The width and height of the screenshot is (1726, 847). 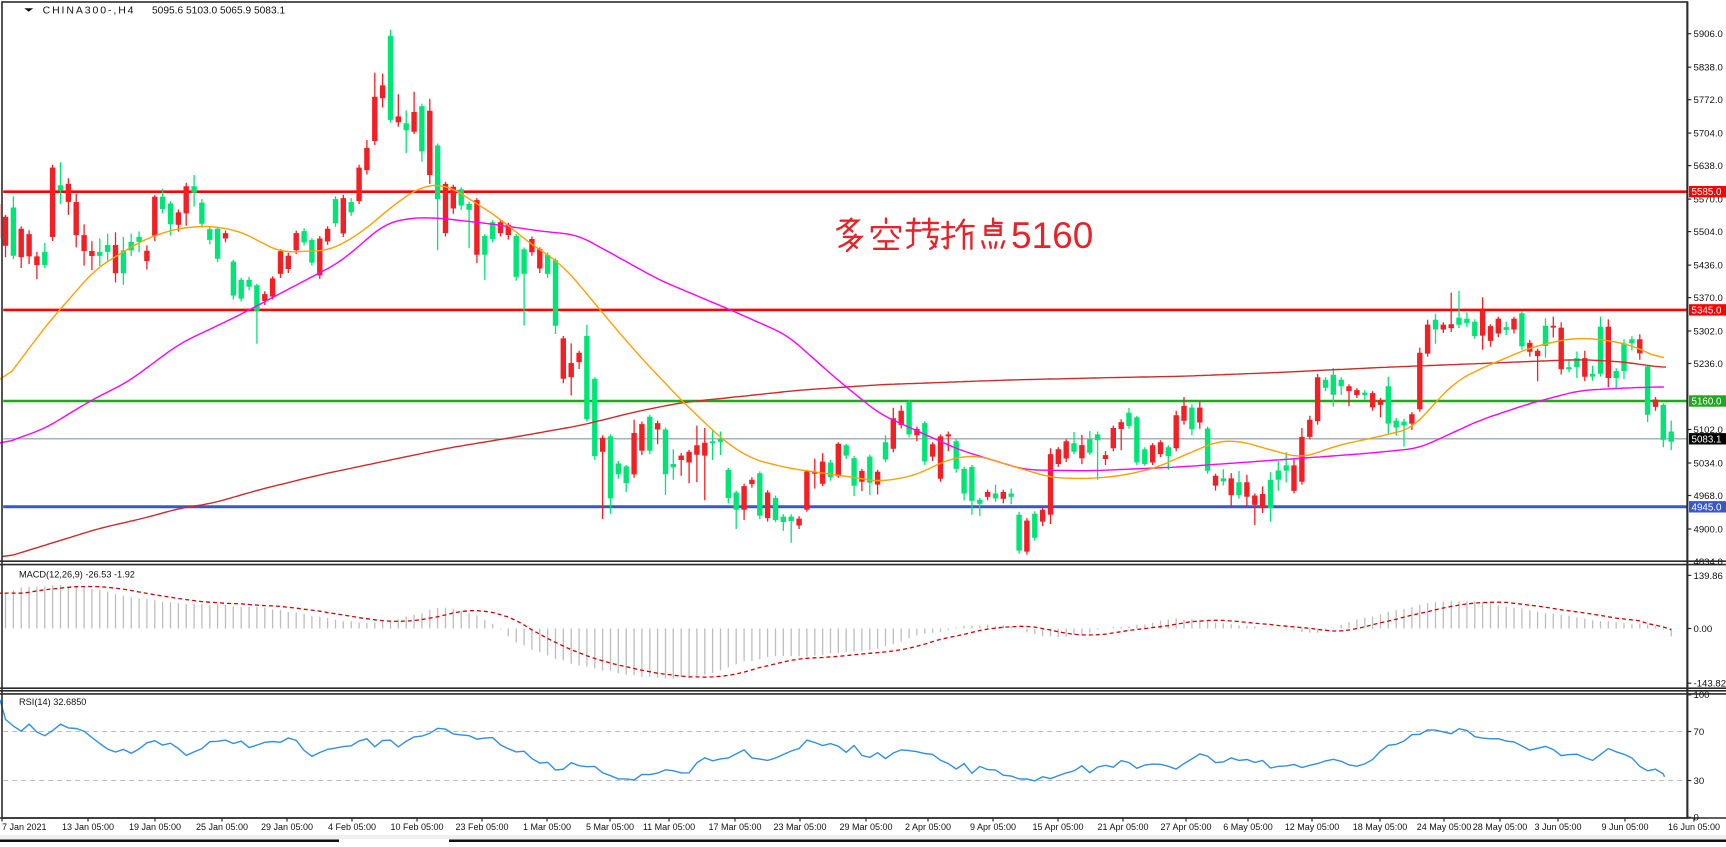 I want to click on svg-text: 4900.0, so click(x=1708, y=529).